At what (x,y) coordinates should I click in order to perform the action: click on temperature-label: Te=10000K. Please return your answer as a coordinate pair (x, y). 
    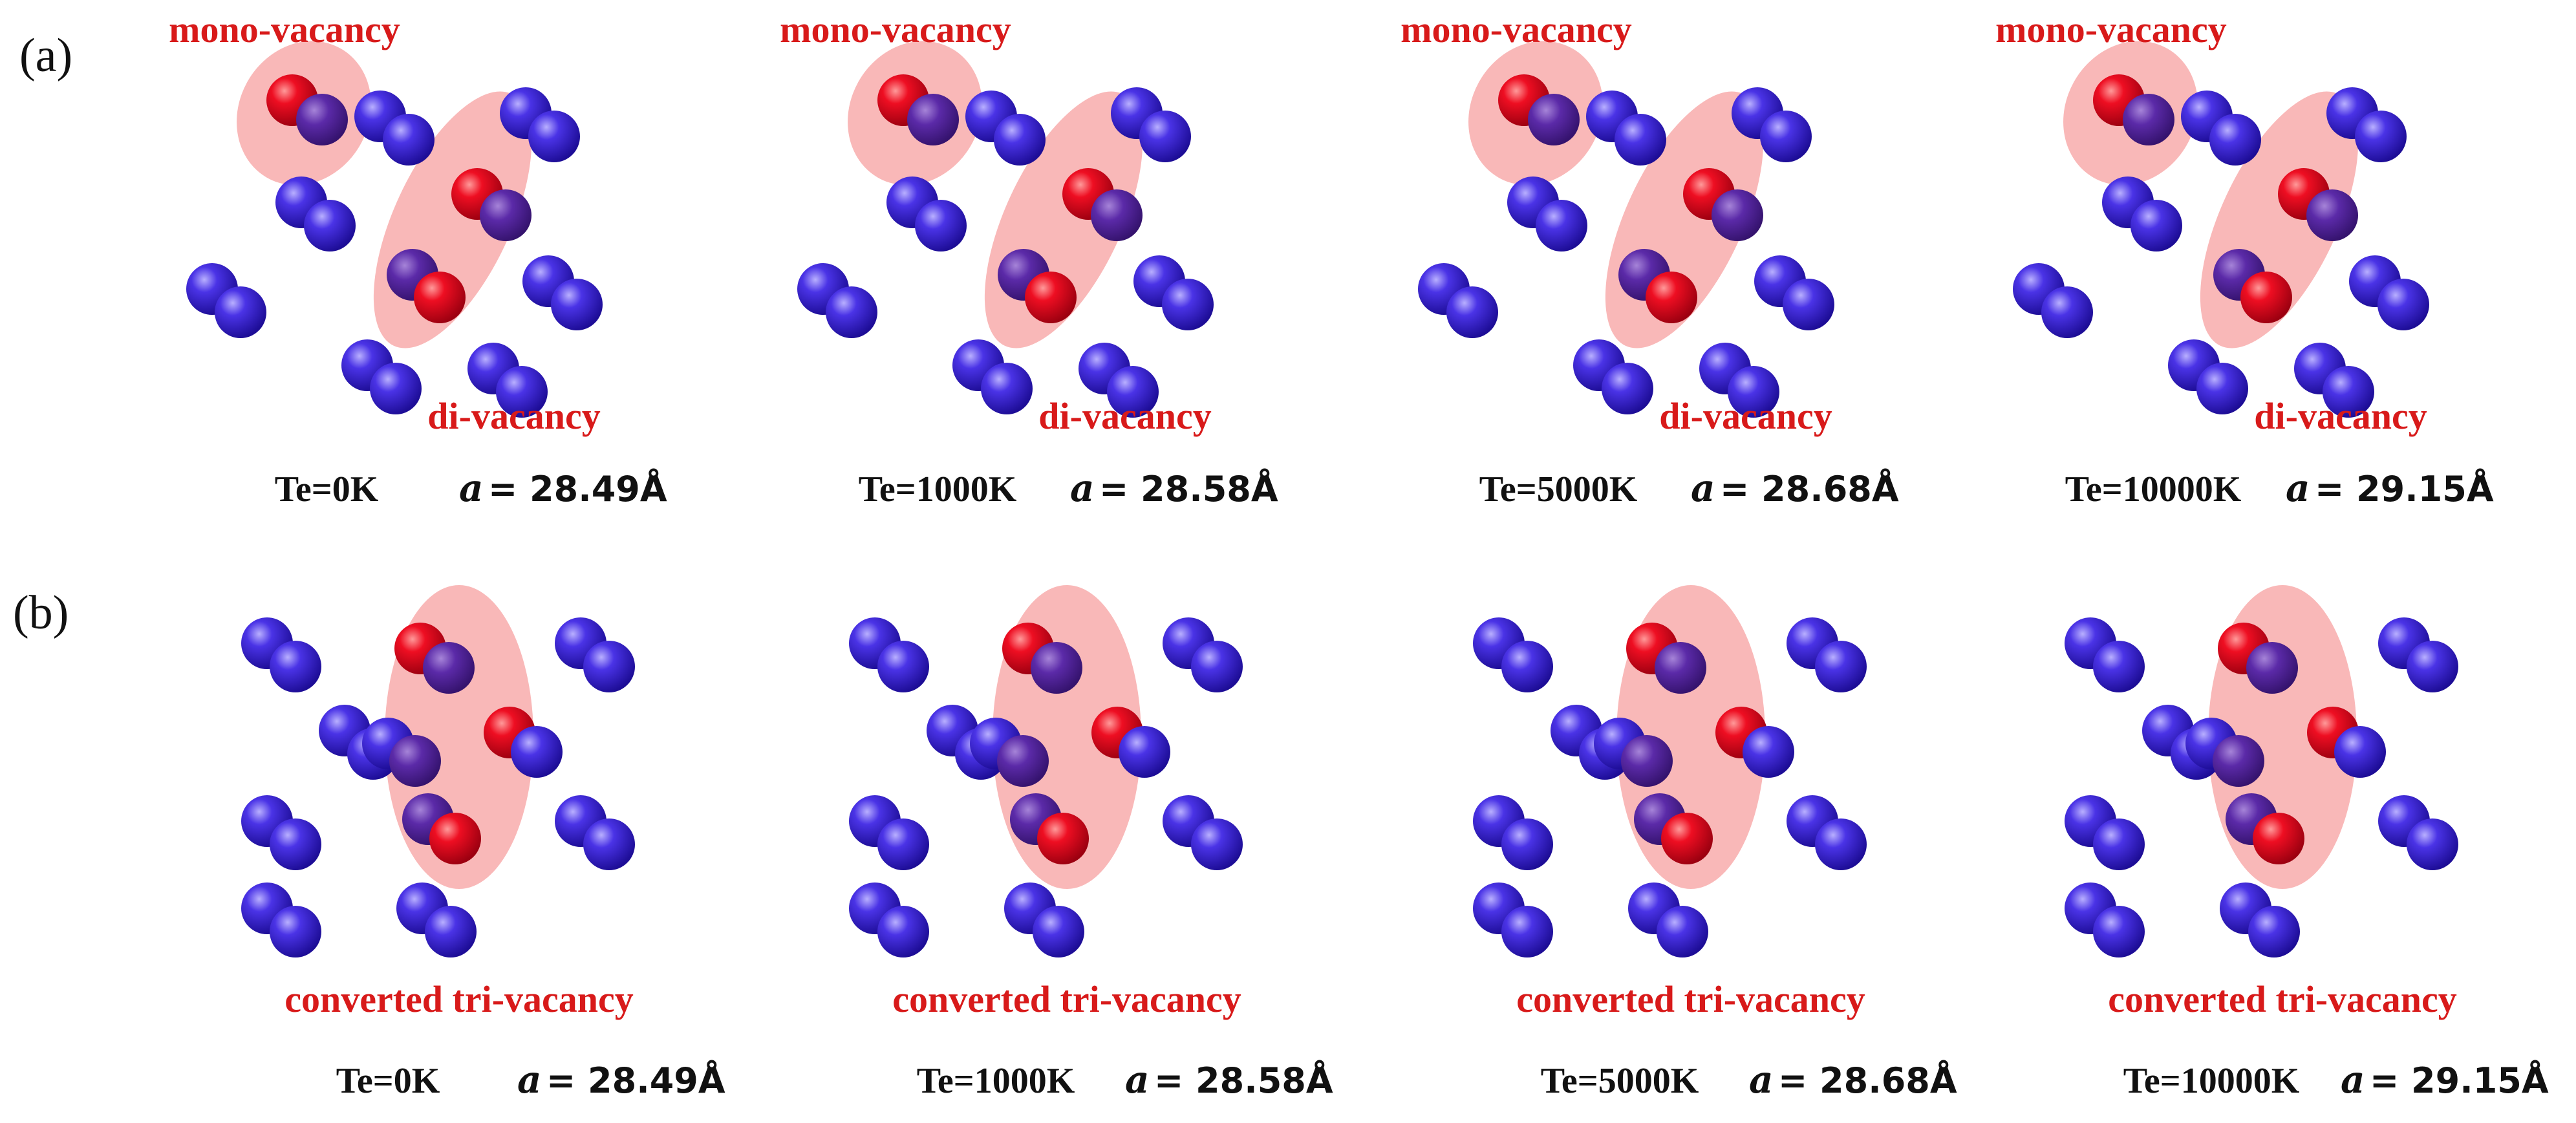
    Looking at the image, I should click on (2153, 489).